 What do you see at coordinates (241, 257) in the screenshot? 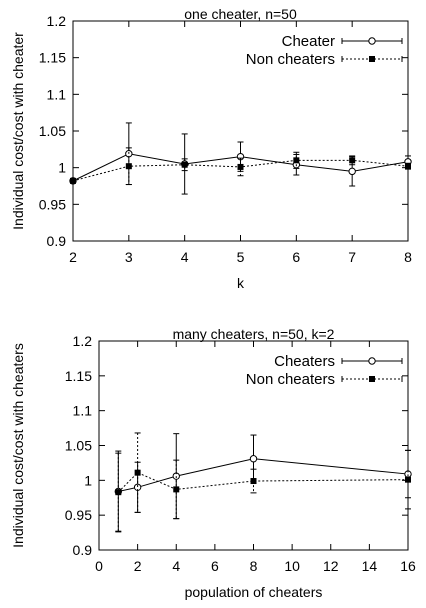
I see `x-tick-label: 5` at bounding box center [241, 257].